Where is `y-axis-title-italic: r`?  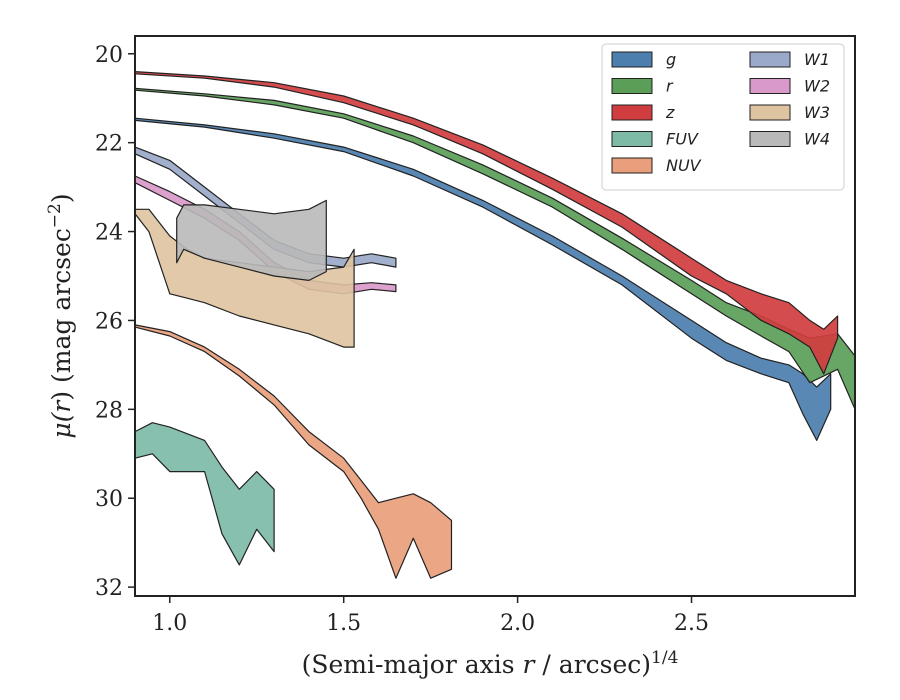 y-axis-title-italic: r is located at coordinates (61, 406).